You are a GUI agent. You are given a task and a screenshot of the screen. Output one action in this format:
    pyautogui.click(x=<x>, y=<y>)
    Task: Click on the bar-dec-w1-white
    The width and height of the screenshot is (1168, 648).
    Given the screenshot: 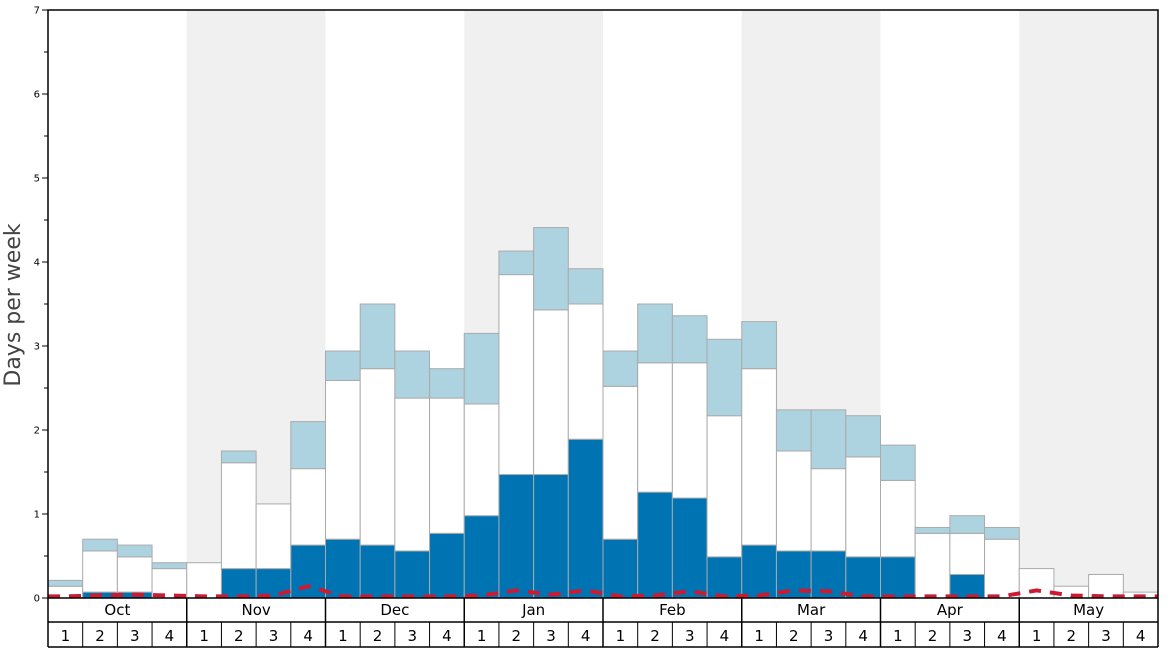 What is the action you would take?
    pyautogui.click(x=343, y=459)
    